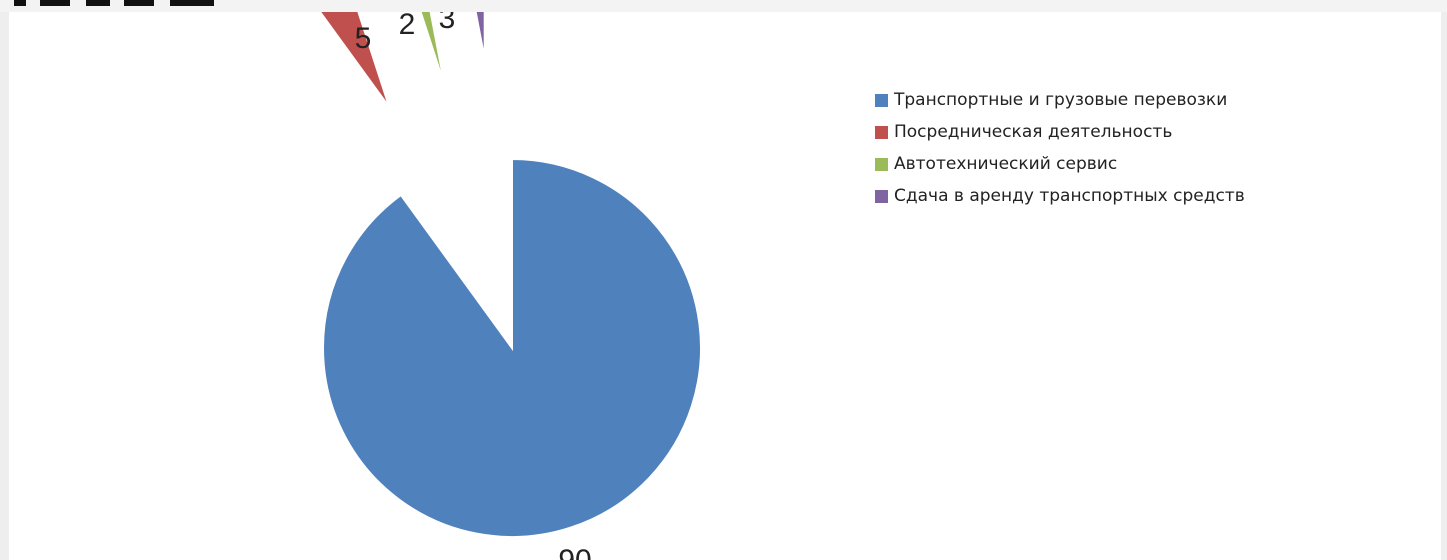 Image resolution: width=1447 pixels, height=560 pixels. Describe the element at coordinates (574, 552) in the screenshot. I see `pie-data-label: 90` at that location.